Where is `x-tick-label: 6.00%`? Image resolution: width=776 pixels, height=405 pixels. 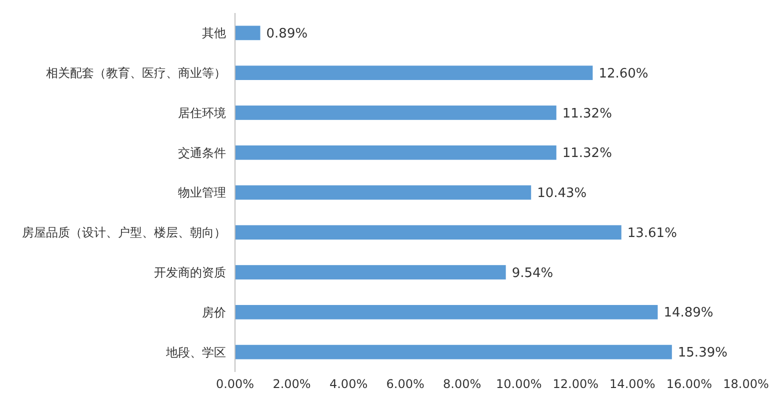 x-tick-label: 6.00% is located at coordinates (405, 384).